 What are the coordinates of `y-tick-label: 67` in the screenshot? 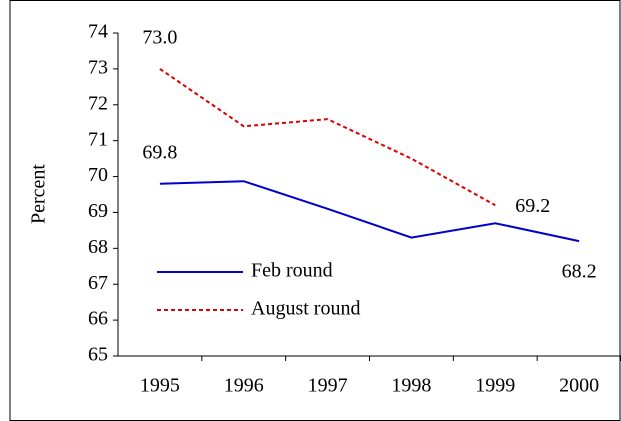 It's located at (98, 283).